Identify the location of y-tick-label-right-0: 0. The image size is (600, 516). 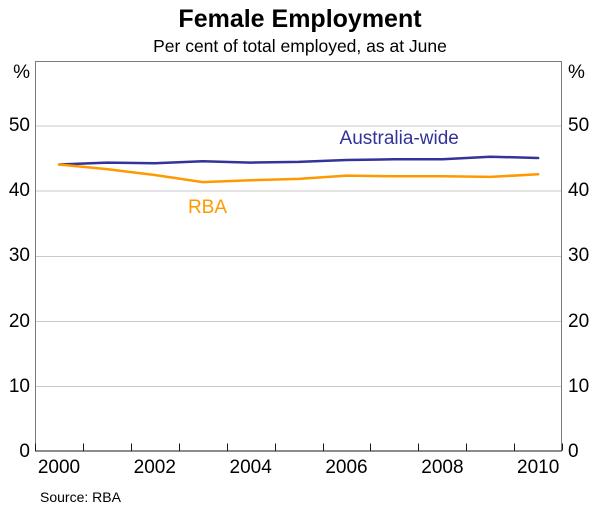
(573, 451).